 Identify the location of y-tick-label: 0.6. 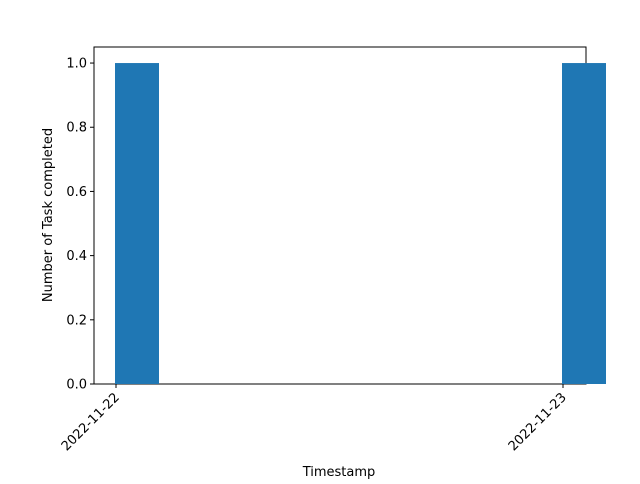
(76, 192).